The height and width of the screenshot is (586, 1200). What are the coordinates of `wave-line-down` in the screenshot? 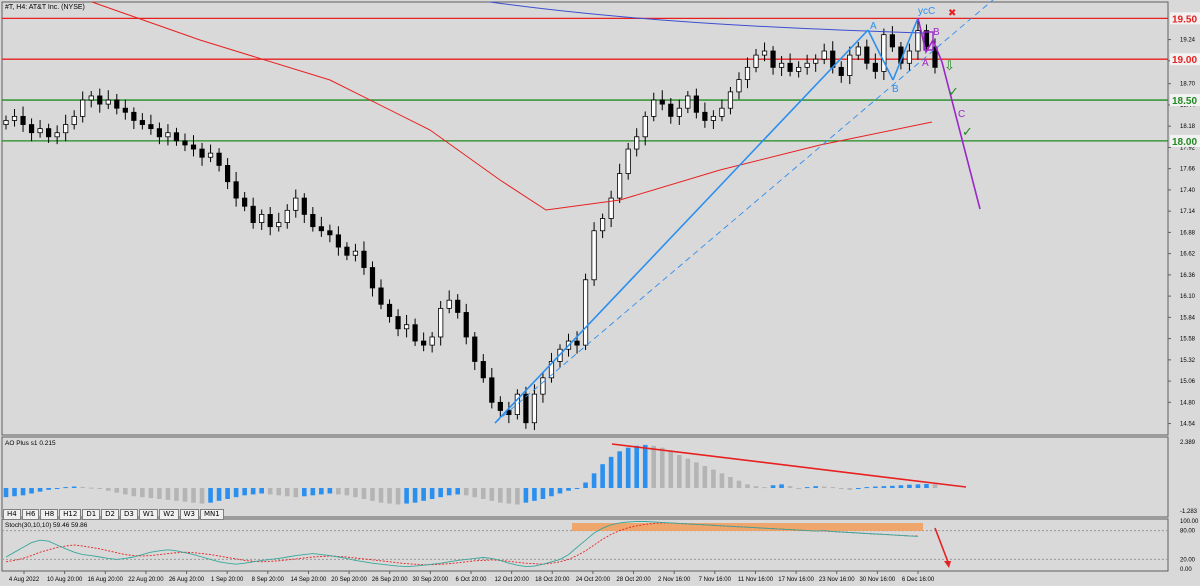 It's located at (880, 55).